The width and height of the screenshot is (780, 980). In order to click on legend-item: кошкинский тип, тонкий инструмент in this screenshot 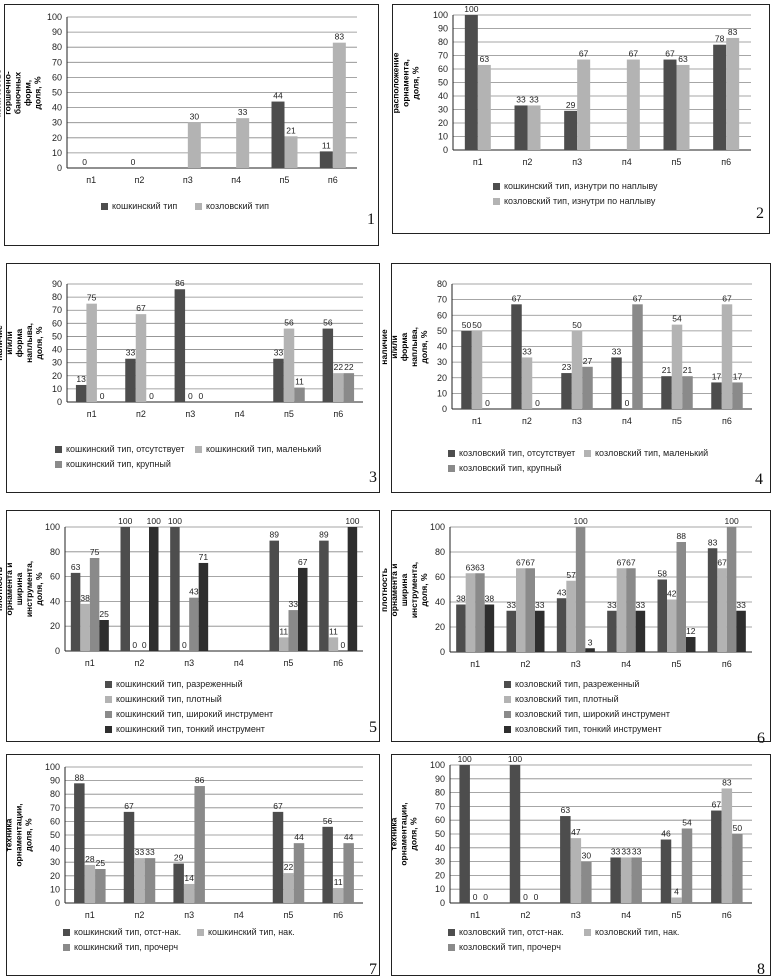, I will do `click(185, 729)`.